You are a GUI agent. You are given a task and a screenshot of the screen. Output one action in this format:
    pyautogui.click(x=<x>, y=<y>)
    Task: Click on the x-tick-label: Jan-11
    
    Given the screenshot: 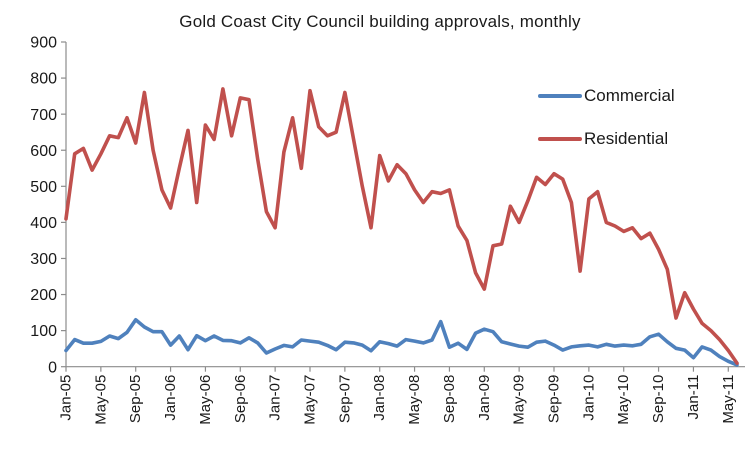 What is the action you would take?
    pyautogui.click(x=693, y=397)
    